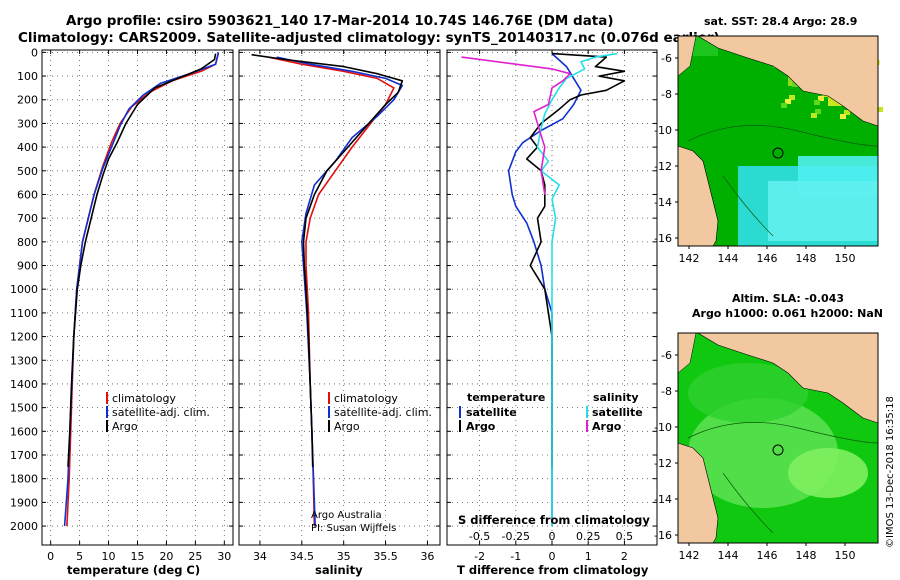 The height and width of the screenshot is (580, 900). Describe the element at coordinates (515, 556) in the screenshot. I see `x-tick-label: -1` at that location.